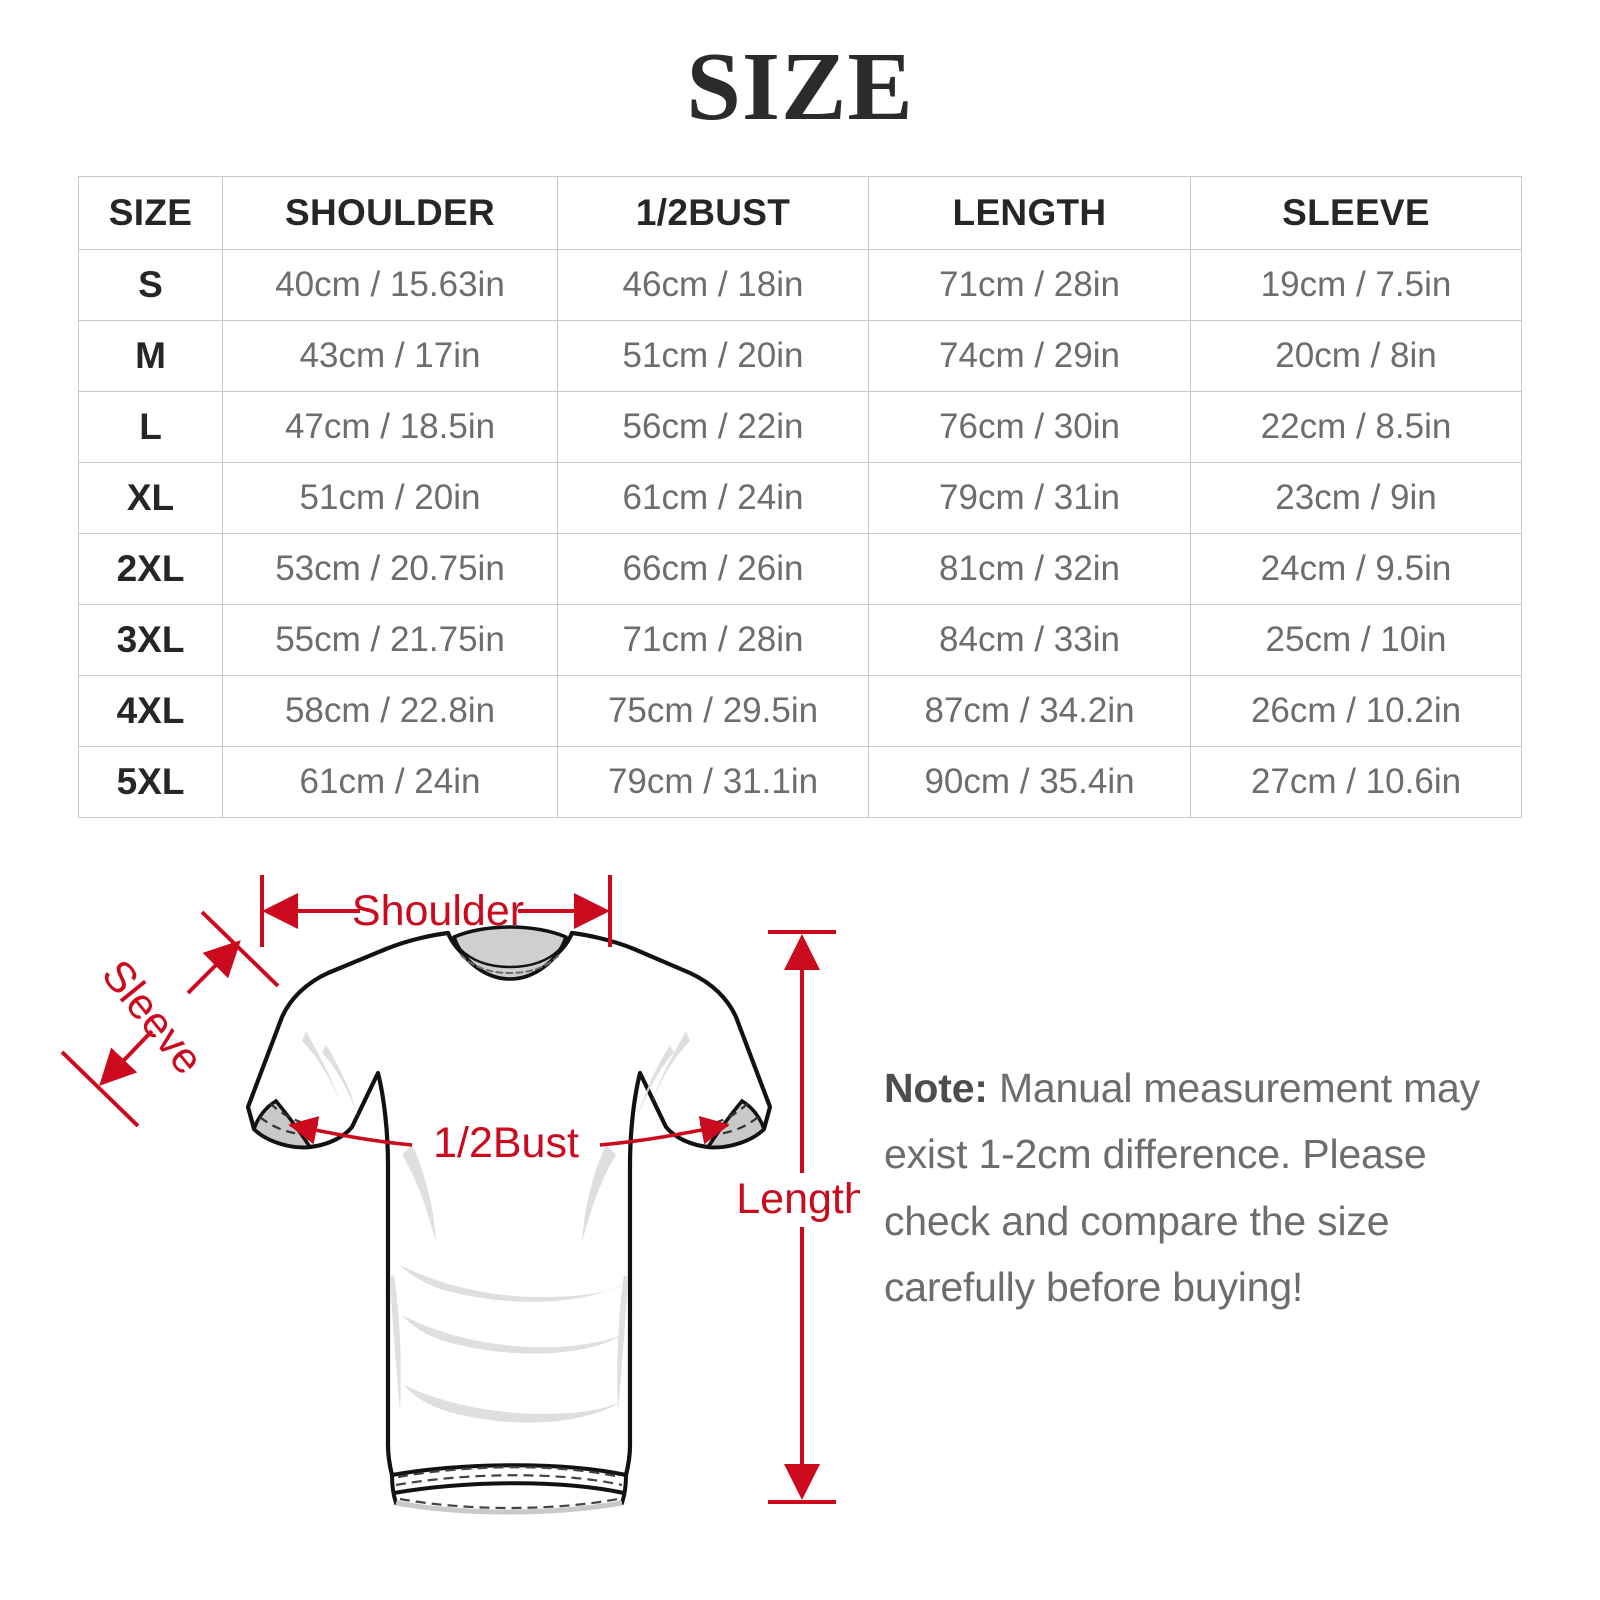 The height and width of the screenshot is (1600, 1600). I want to click on cell-length: 81cm / 32in, so click(1029, 569).